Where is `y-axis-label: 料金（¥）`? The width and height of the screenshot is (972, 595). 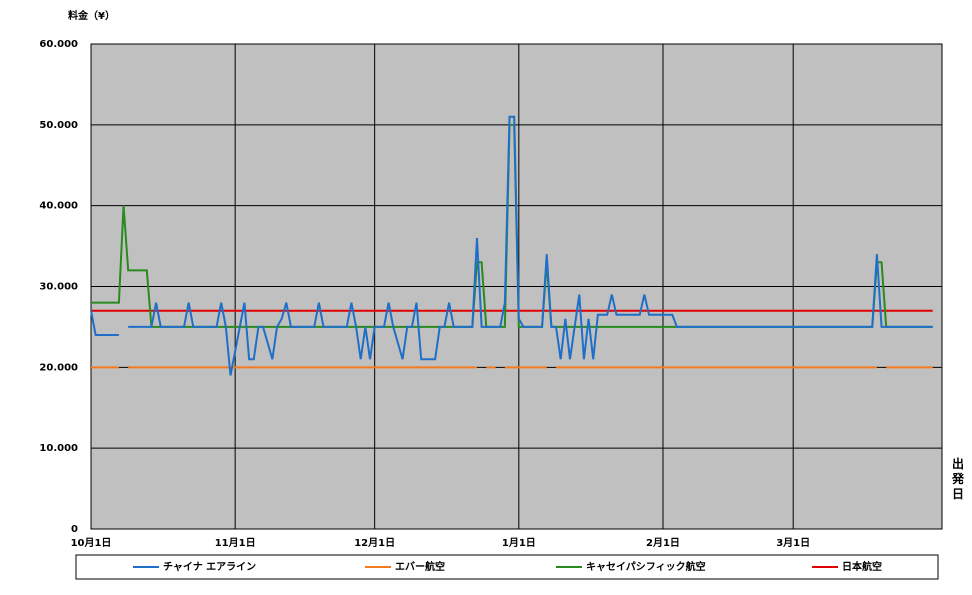 y-axis-label: 料金（¥） is located at coordinates (91, 15).